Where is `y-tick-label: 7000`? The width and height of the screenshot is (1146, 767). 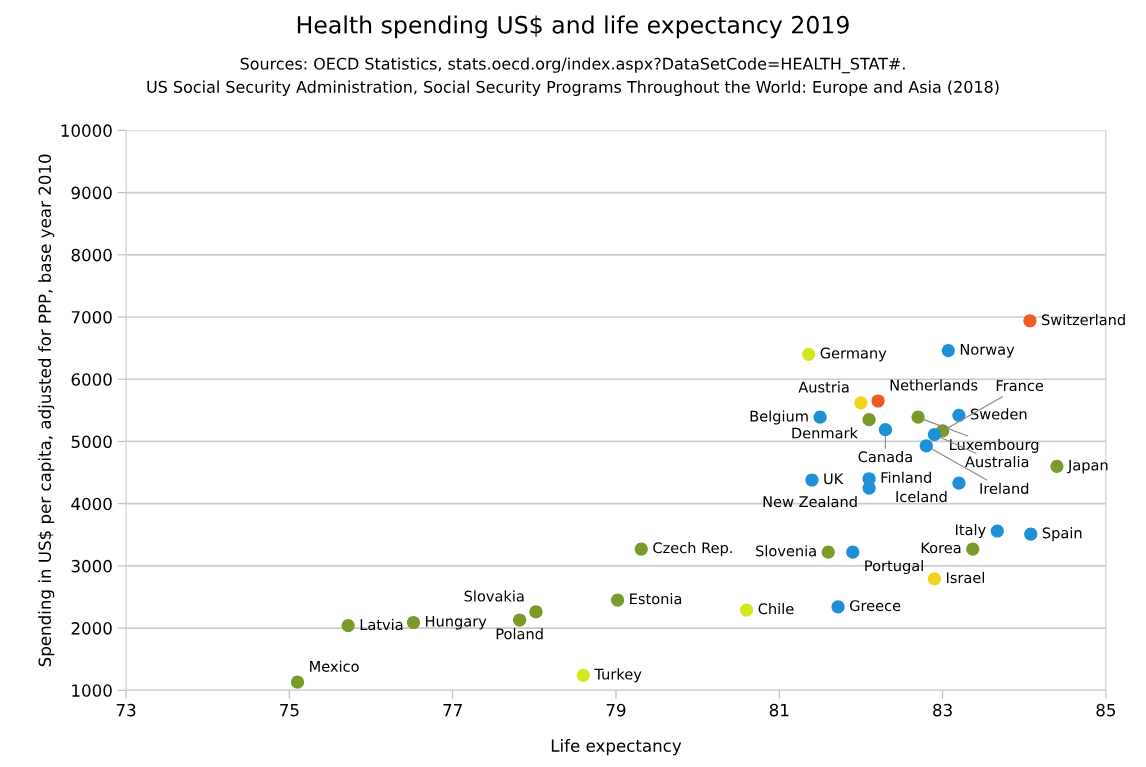 y-tick-label: 7000 is located at coordinates (91, 317).